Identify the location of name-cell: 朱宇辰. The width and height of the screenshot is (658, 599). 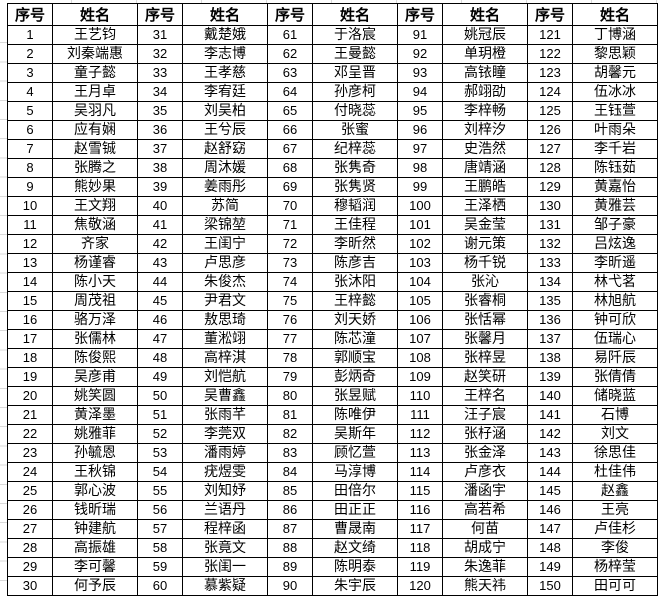
(355, 586).